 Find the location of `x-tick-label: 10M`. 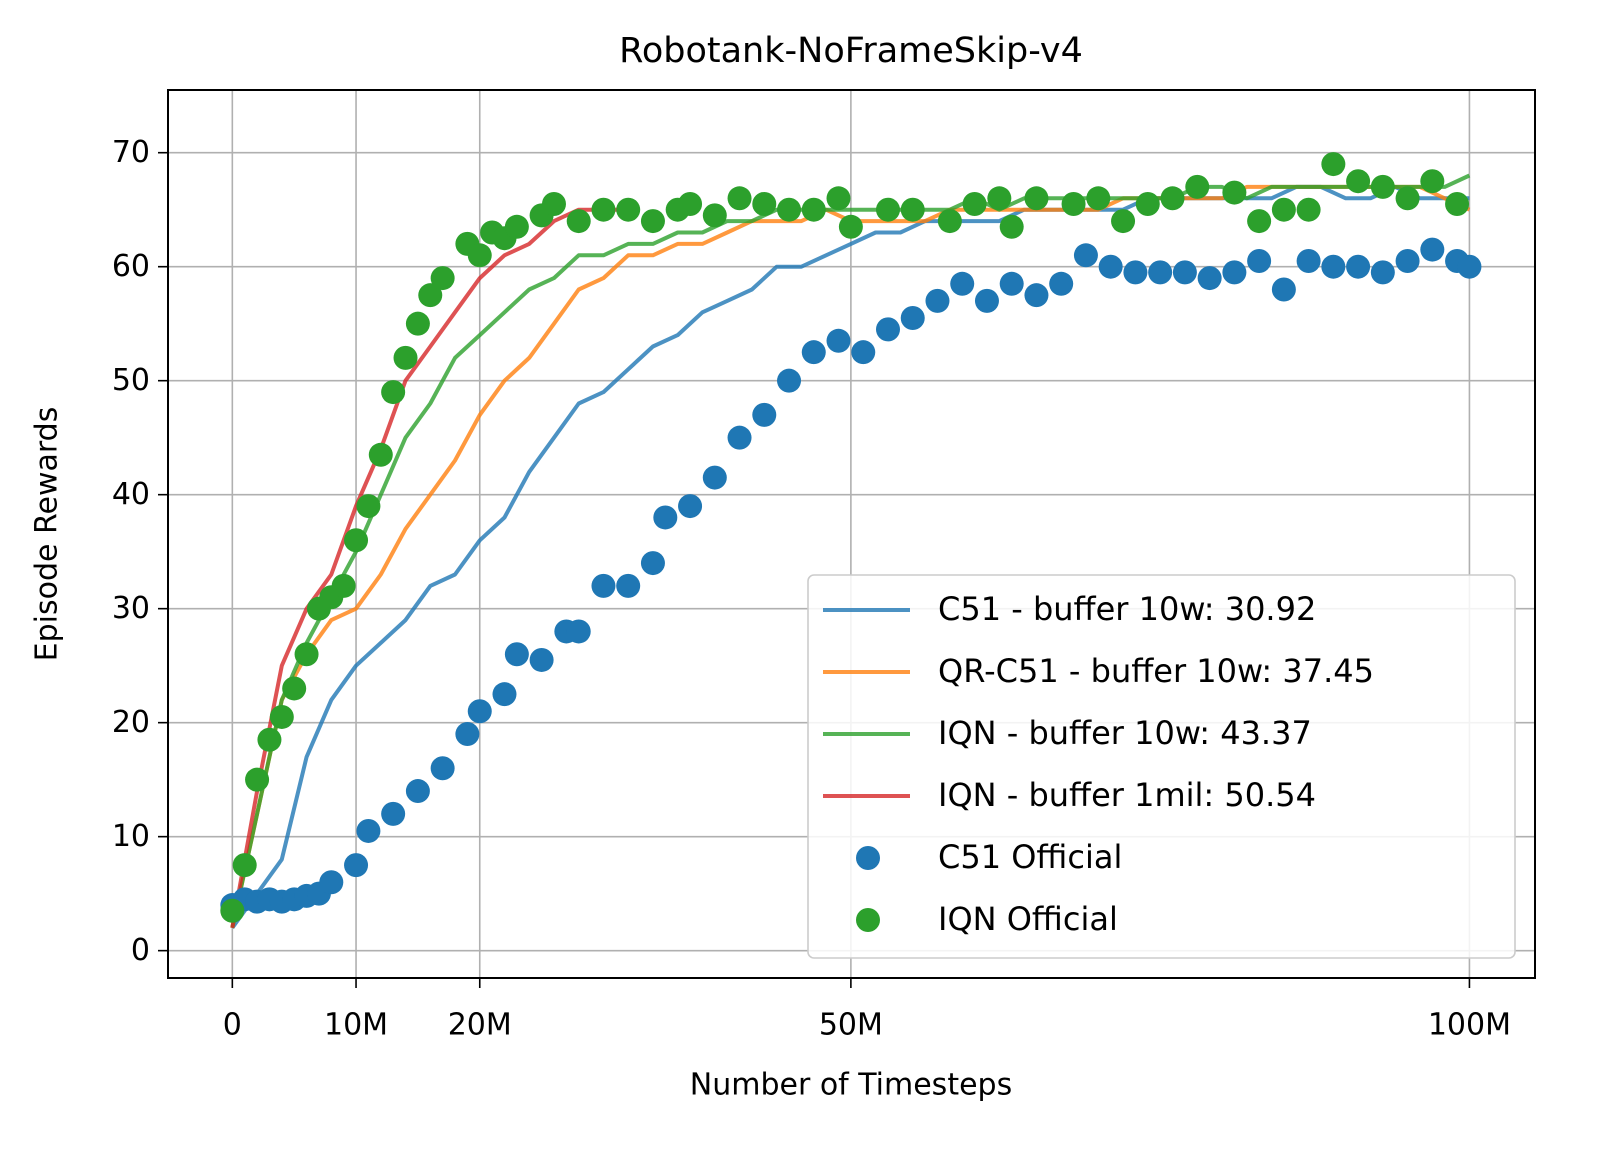

x-tick-label: 10M is located at coordinates (356, 1025).